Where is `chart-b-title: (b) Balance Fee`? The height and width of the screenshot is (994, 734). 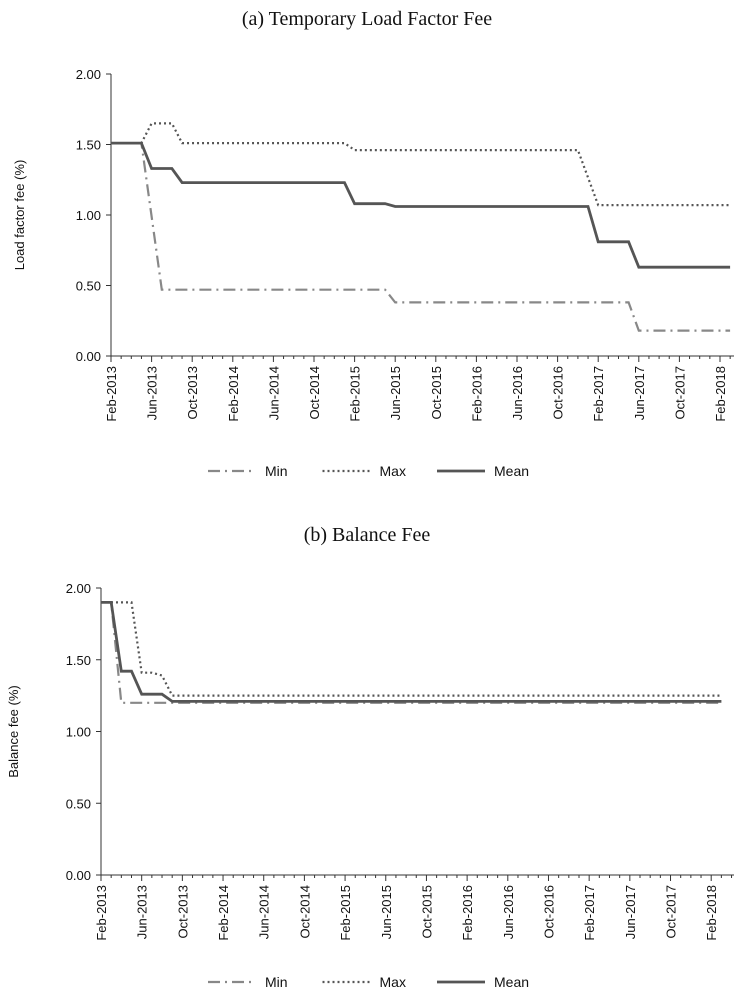 chart-b-title: (b) Balance Fee is located at coordinates (367, 535).